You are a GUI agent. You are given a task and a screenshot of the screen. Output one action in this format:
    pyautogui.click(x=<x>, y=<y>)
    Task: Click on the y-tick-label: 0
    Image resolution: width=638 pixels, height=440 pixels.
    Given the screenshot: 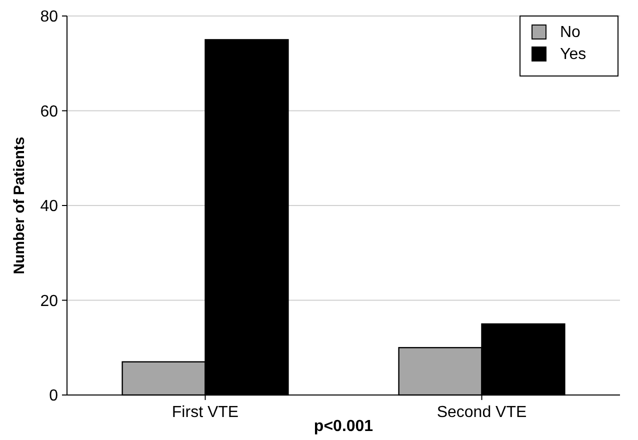 What is the action you would take?
    pyautogui.click(x=53, y=396)
    